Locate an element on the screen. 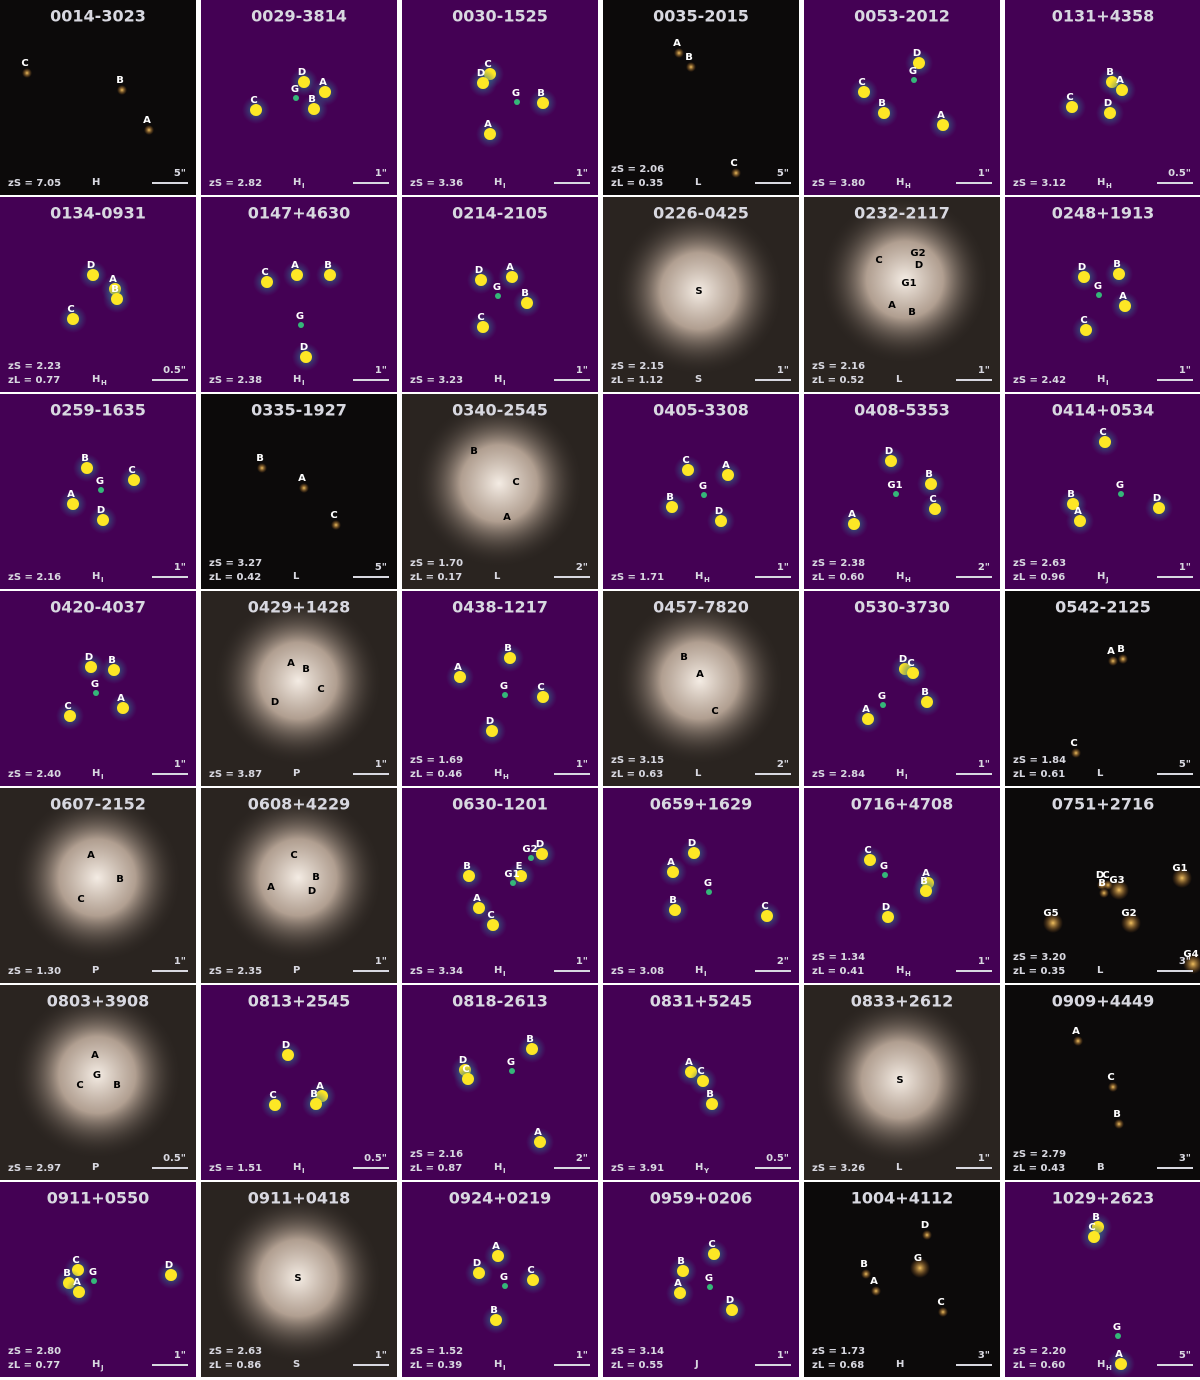 The width and height of the screenshot is (1200, 1380). panel-title: 1029+2623 is located at coordinates (1103, 1198).